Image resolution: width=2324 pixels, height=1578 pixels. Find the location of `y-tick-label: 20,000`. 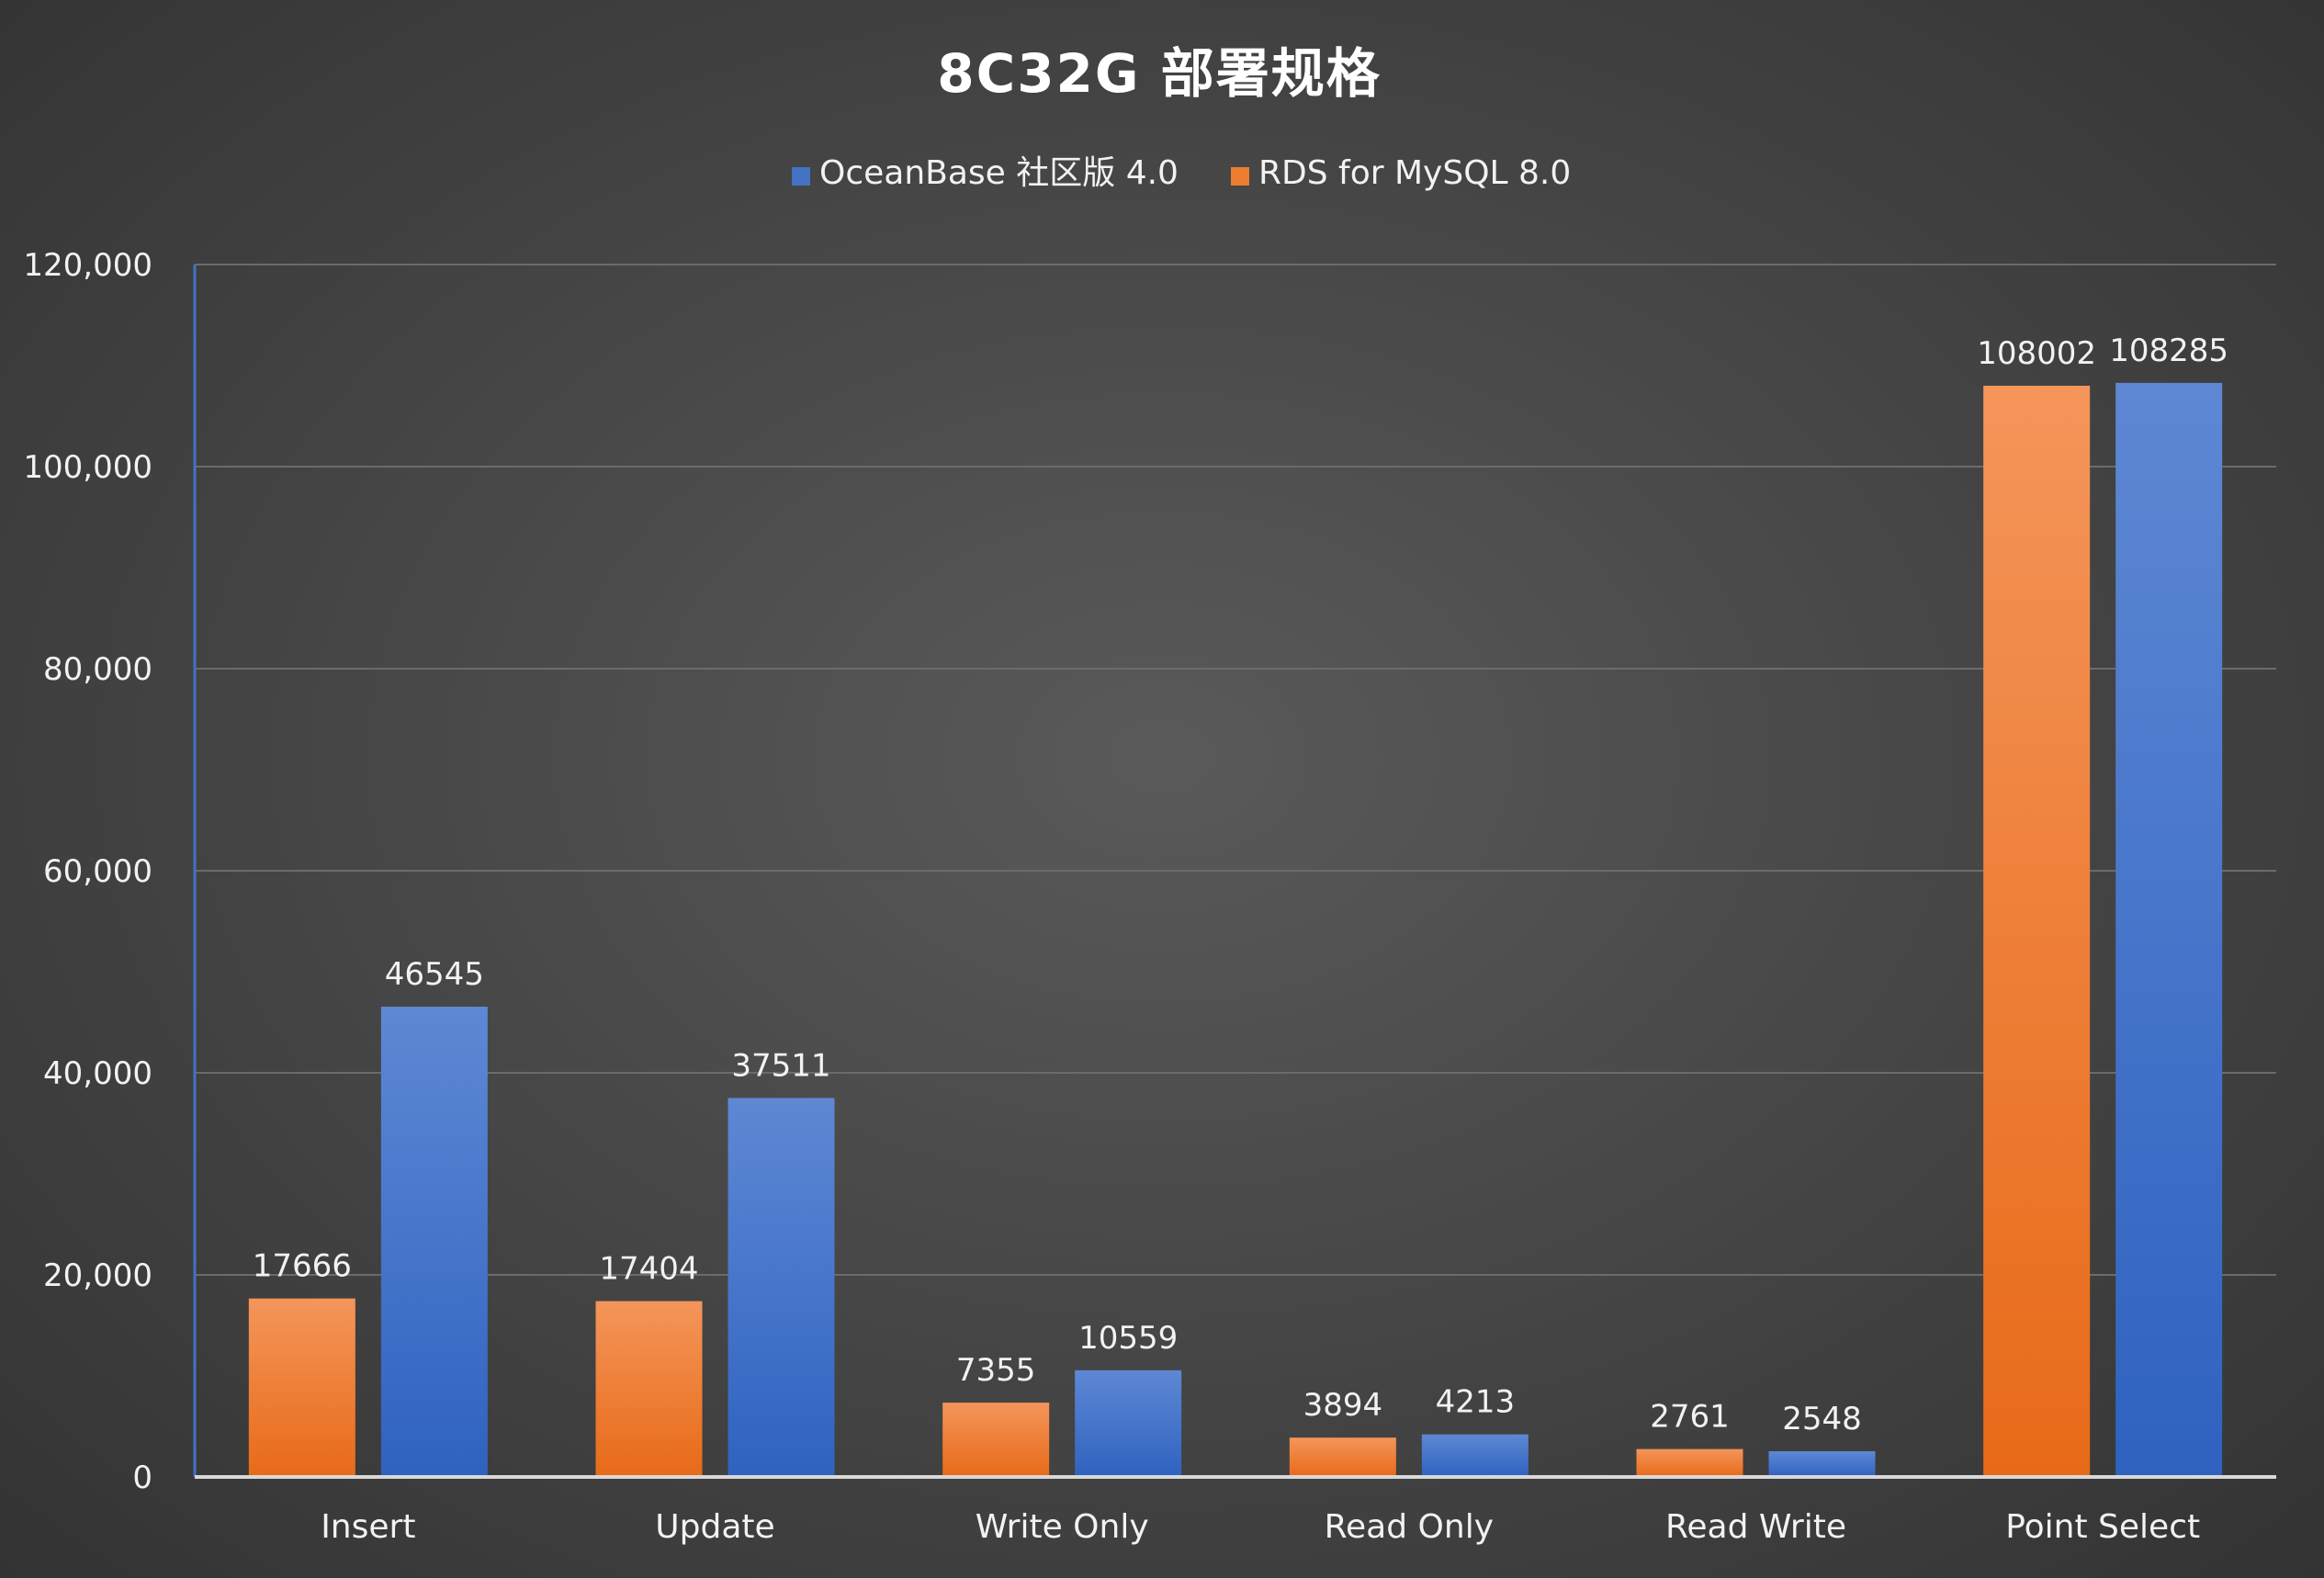

y-tick-label: 20,000 is located at coordinates (97, 1275).